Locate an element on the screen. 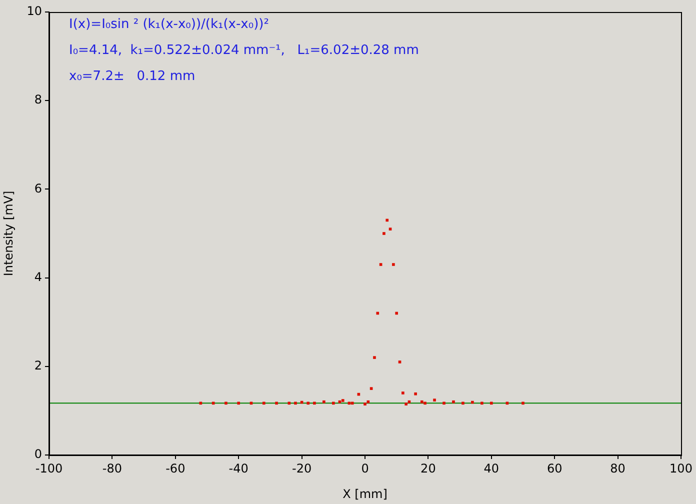 The image size is (696, 504). x-tick-label: -40 is located at coordinates (238, 468).